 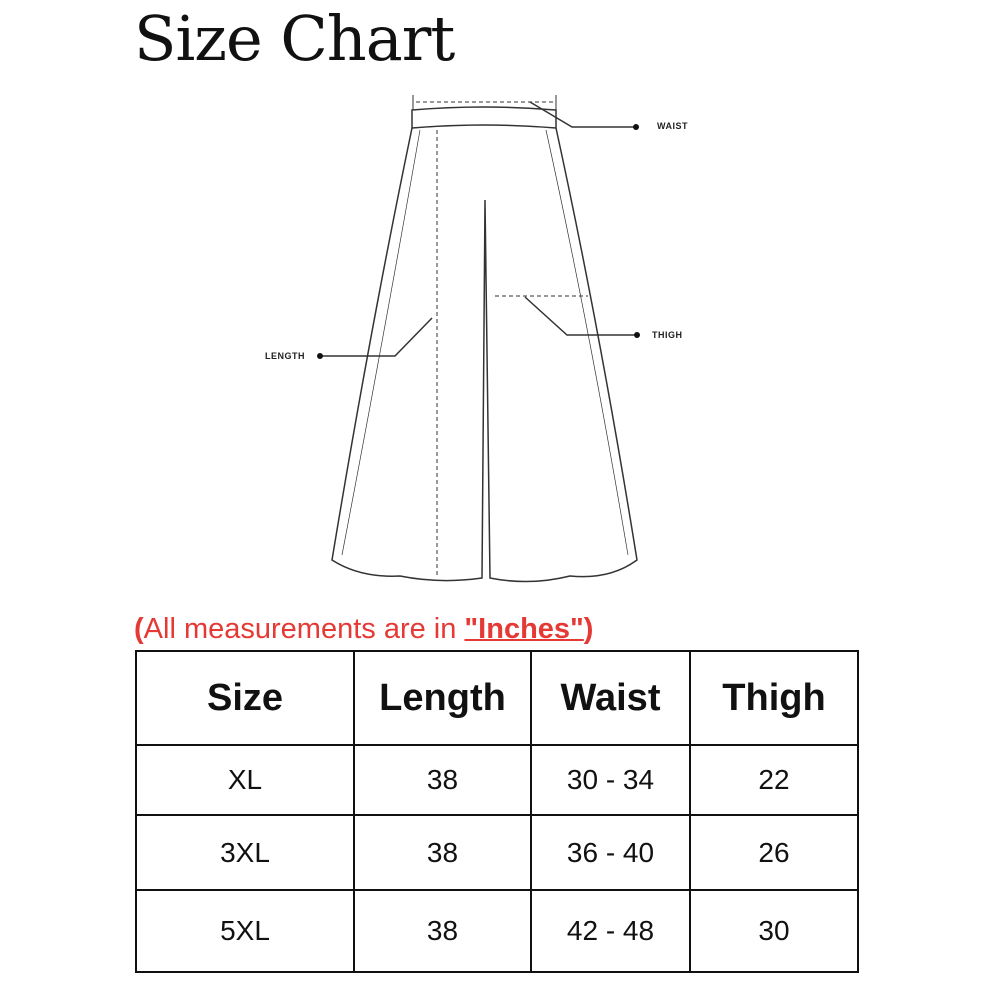 I want to click on table-row: 5XL 38 42 - 48 30, so click(x=497, y=931).